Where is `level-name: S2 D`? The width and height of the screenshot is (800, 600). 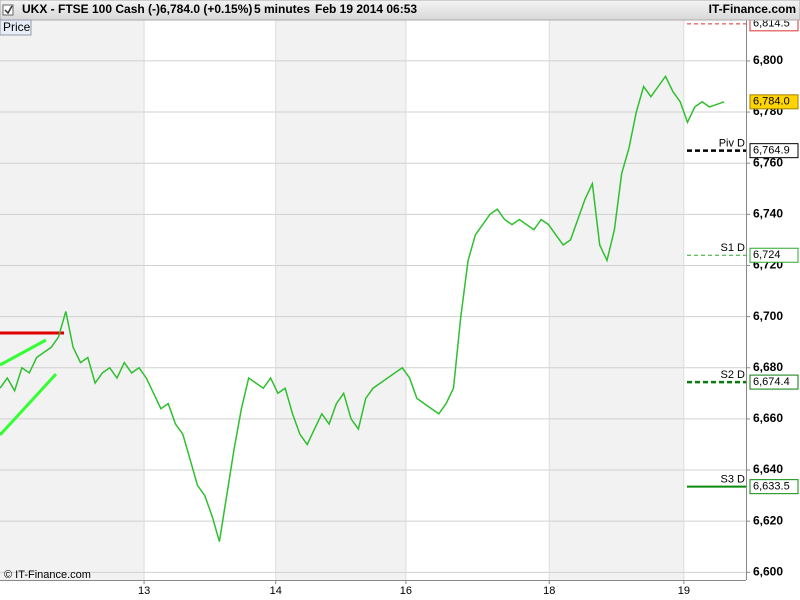 level-name: S2 D is located at coordinates (733, 375).